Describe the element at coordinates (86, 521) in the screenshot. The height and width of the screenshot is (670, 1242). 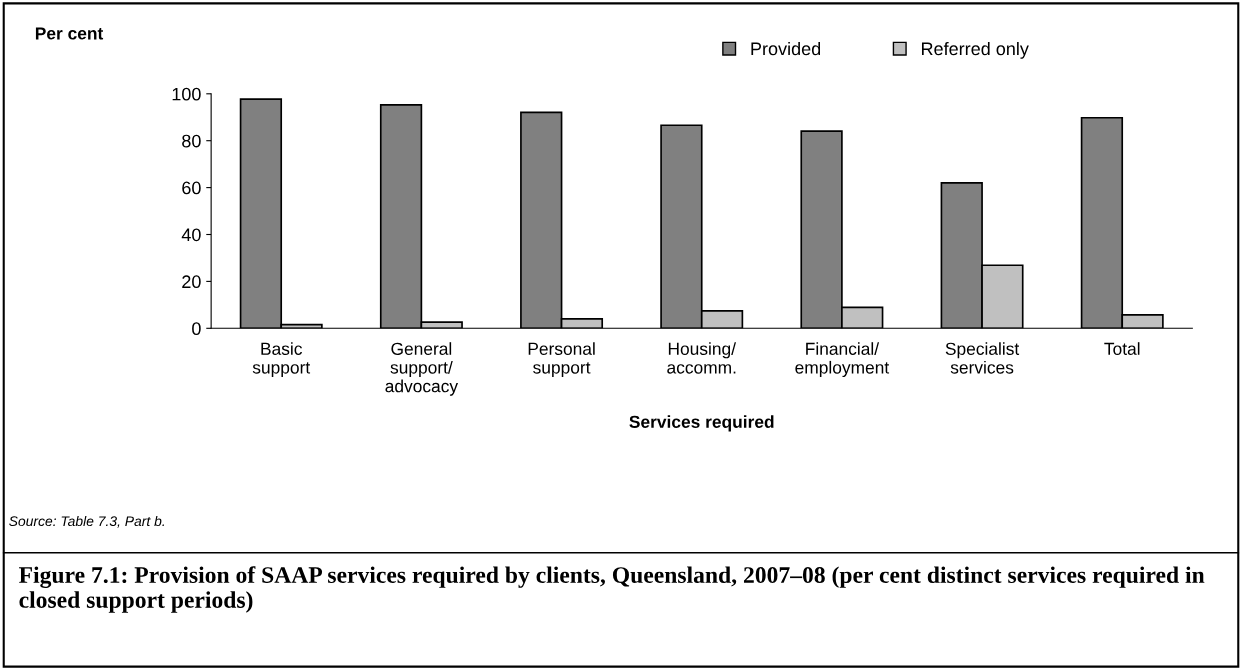
I see `source-note: Source: Table 7.3, Part b.` at that location.